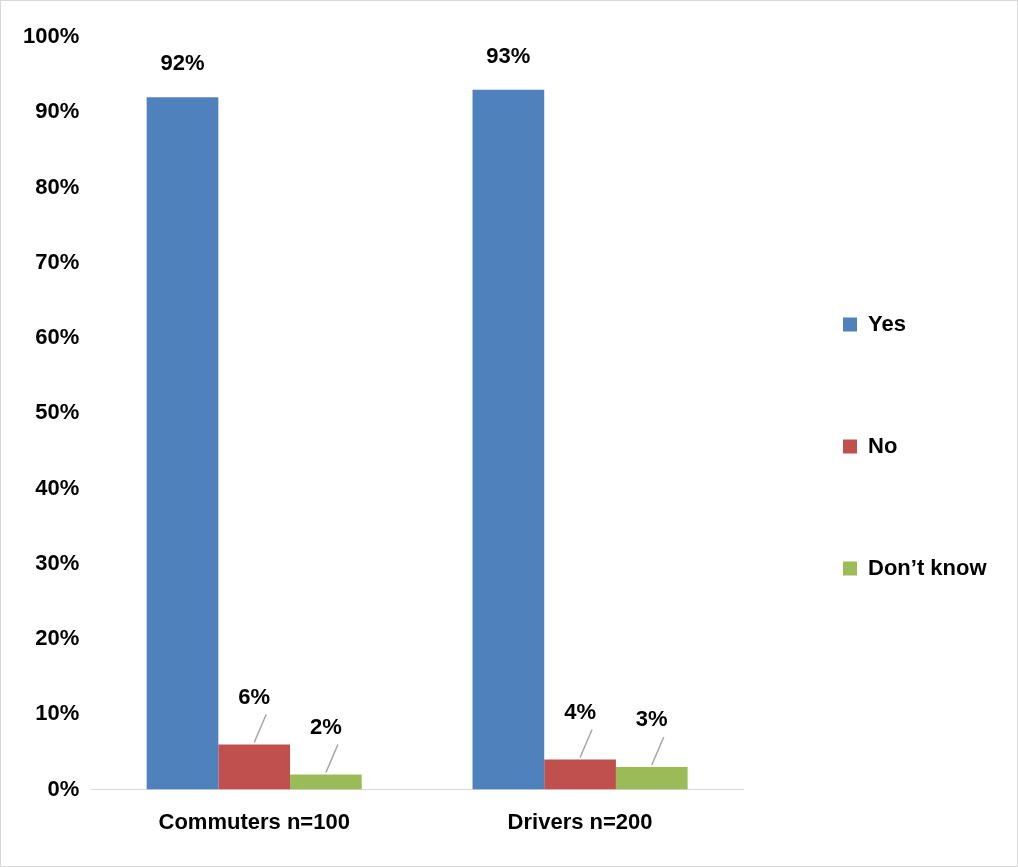 This screenshot has height=867, width=1018. I want to click on legend-label: Yes, so click(887, 323).